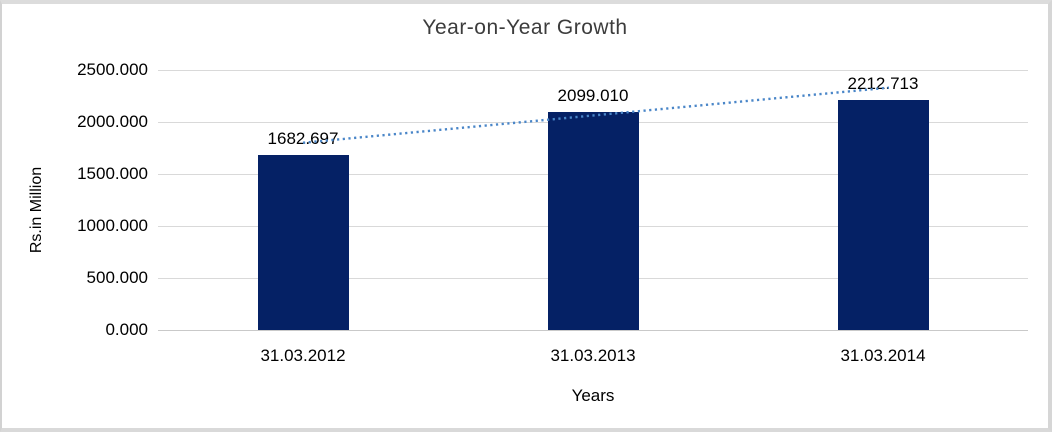 This screenshot has width=1052, height=432. I want to click on y-tick-label: 0.000, so click(126, 329).